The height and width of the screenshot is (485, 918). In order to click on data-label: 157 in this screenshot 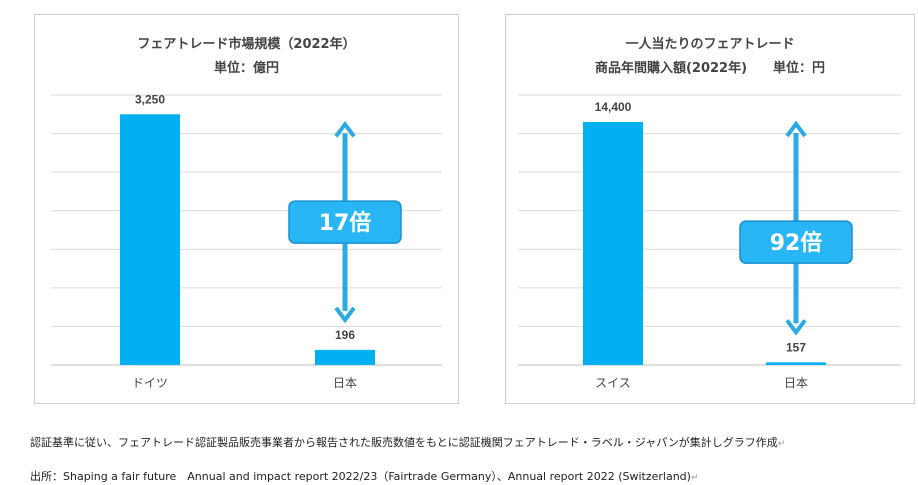, I will do `click(796, 347)`.